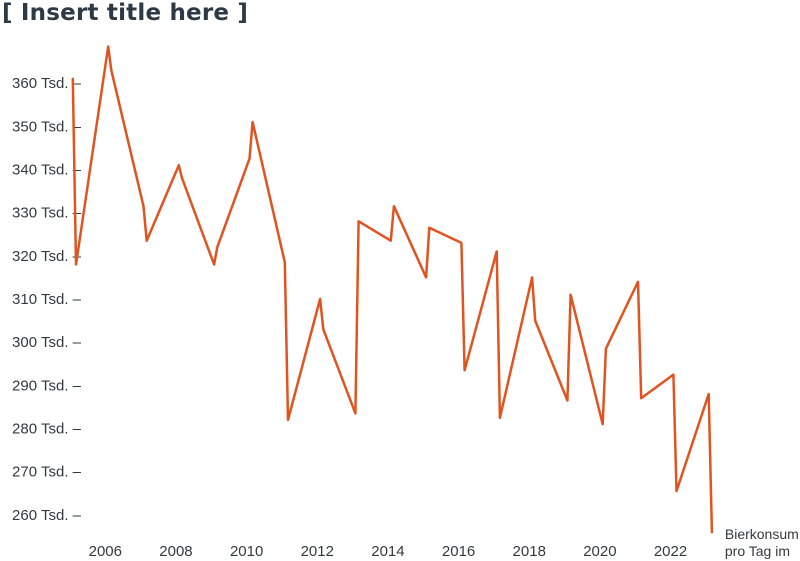 The height and width of the screenshot is (561, 800). I want to click on series-label: Bierkonsum pro Tag im, so click(762, 542).